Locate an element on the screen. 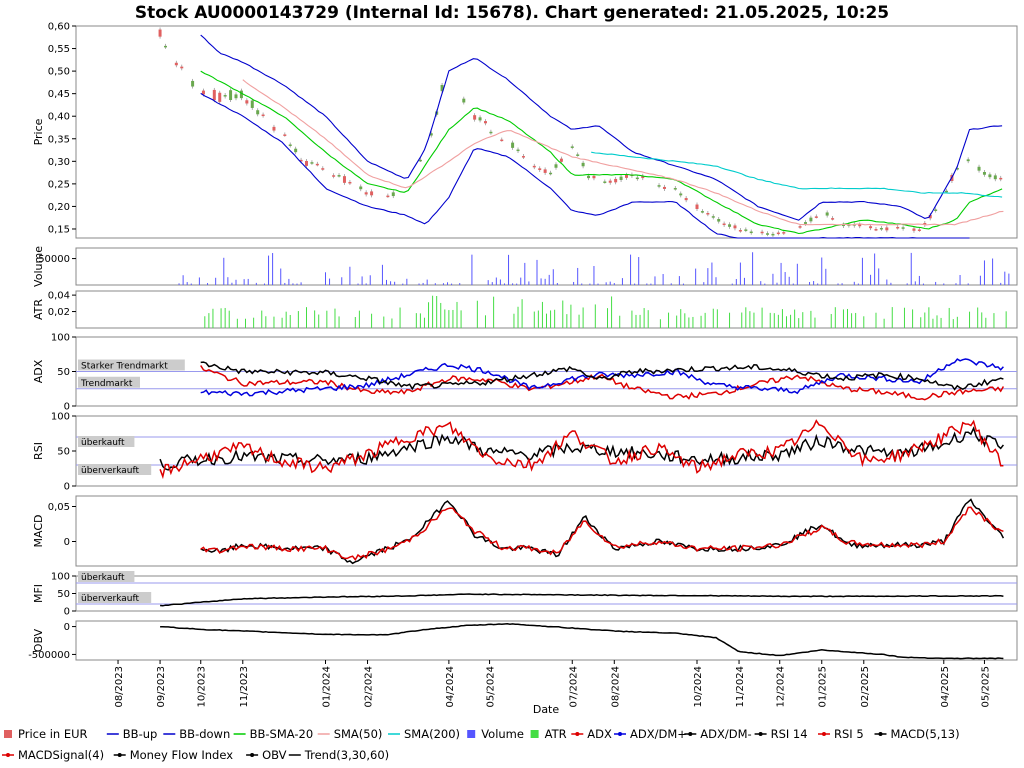  legend-item-macdsignal-4: MACDSignal(4) is located at coordinates (53, 755).